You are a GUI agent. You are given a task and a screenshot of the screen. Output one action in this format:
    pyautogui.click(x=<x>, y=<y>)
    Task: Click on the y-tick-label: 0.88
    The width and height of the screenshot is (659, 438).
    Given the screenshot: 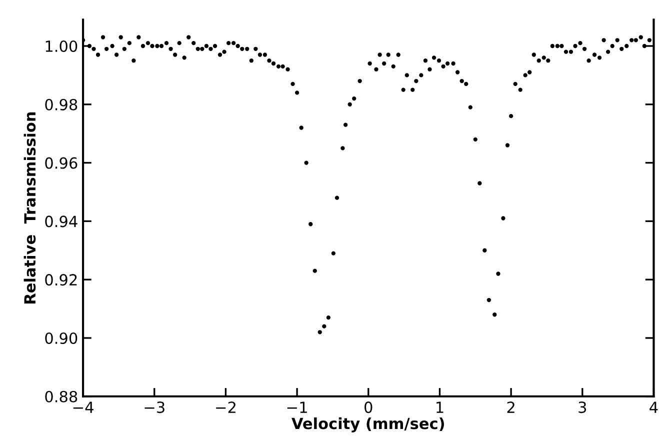 What is the action you would take?
    pyautogui.click(x=61, y=396)
    